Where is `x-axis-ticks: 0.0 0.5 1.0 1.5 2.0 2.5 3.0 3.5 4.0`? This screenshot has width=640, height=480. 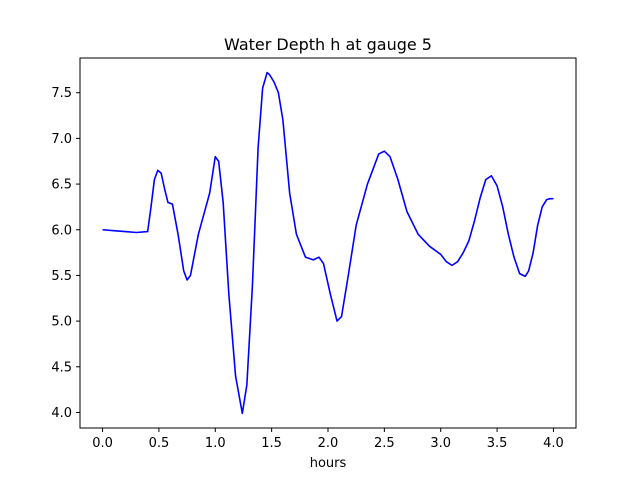 x-axis-ticks: 0.0 0.5 1.0 1.5 2.0 2.5 3.0 3.5 4.0 is located at coordinates (328, 439).